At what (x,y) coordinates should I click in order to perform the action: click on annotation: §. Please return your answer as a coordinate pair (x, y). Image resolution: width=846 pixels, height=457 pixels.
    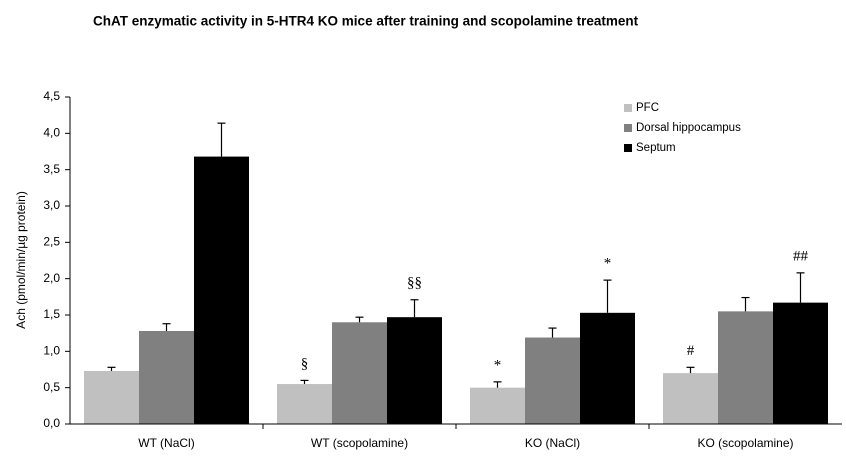
    Looking at the image, I should click on (305, 364).